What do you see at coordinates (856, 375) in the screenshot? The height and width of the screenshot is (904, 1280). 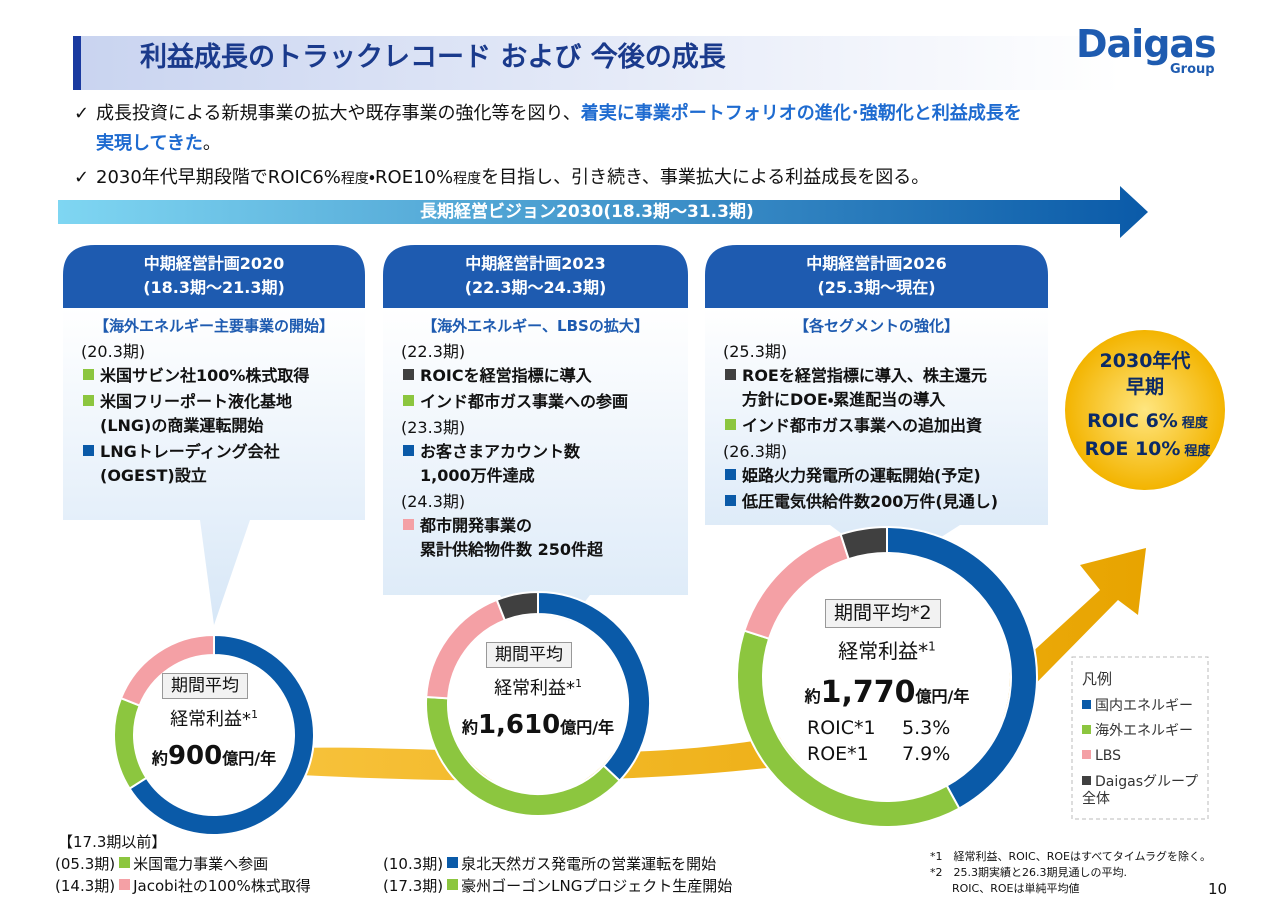 I see `plan-item: ROEを経営指標に導入、株主還元` at bounding box center [856, 375].